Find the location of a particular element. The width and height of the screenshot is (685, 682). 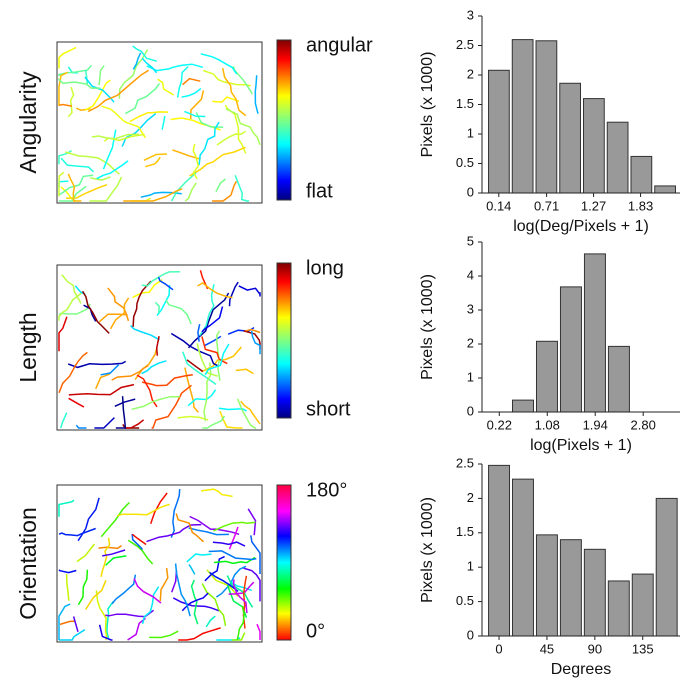

y-tick-label: 0 is located at coordinates (470, 191).